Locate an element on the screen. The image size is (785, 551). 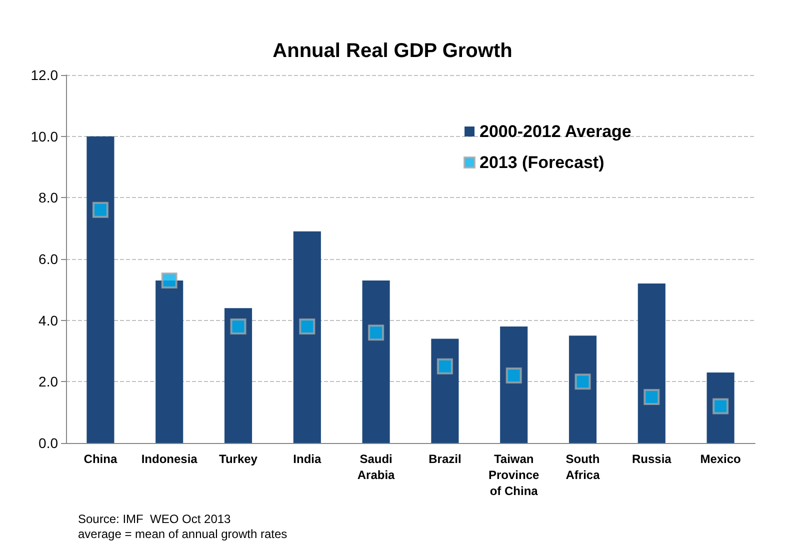
y-tick-label: 4.0 is located at coordinates (48, 320).